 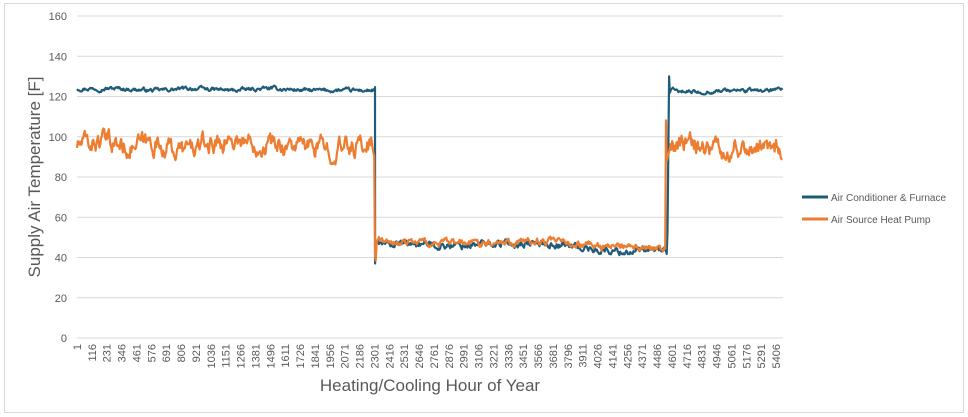 I want to click on x-tick-label: 1726, so click(x=301, y=356).